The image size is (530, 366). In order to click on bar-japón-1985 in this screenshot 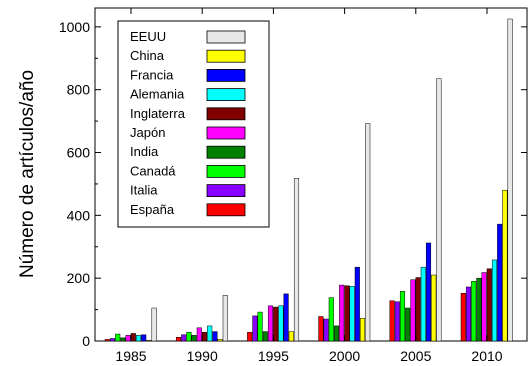, I will do `click(128, 338)`.